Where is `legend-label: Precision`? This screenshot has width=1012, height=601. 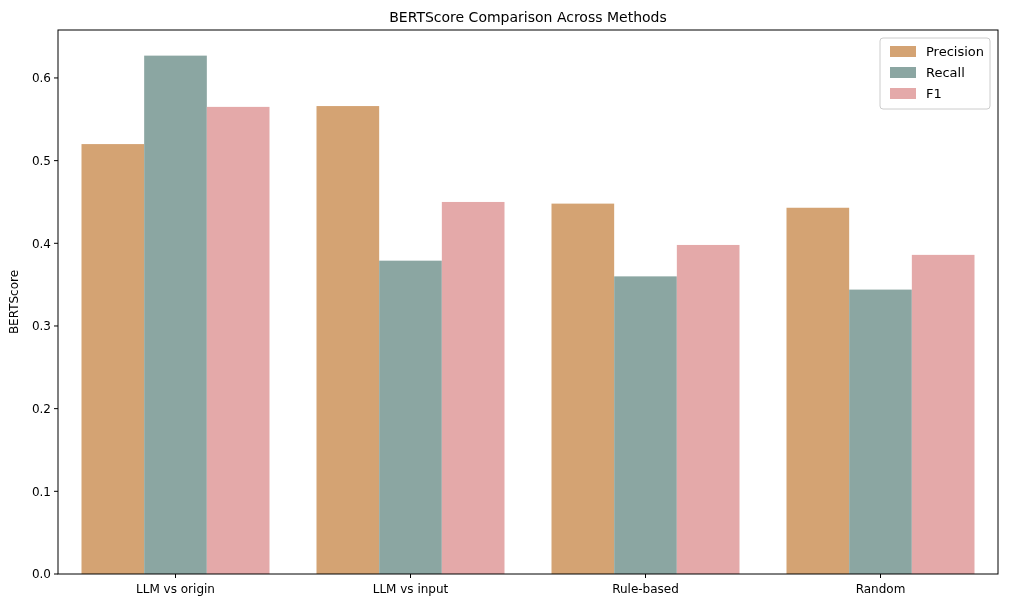 legend-label: Precision is located at coordinates (955, 51).